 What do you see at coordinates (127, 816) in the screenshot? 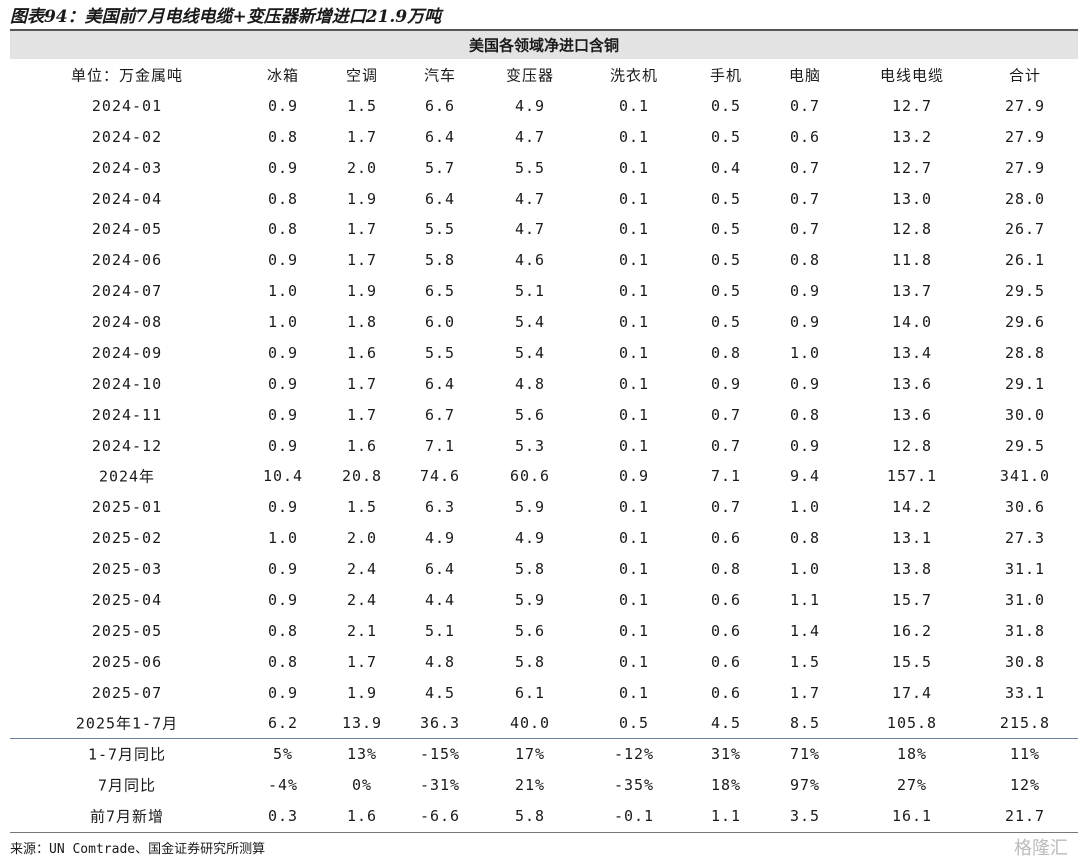
I see `row-label: 前7月新增` at bounding box center [127, 816].